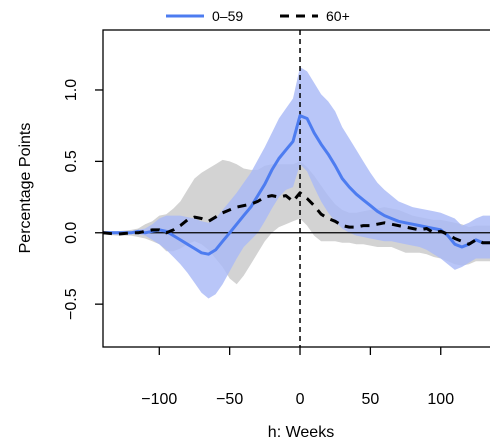  What do you see at coordinates (71, 90) in the screenshot?
I see `y-tick-label: 1.0` at bounding box center [71, 90].